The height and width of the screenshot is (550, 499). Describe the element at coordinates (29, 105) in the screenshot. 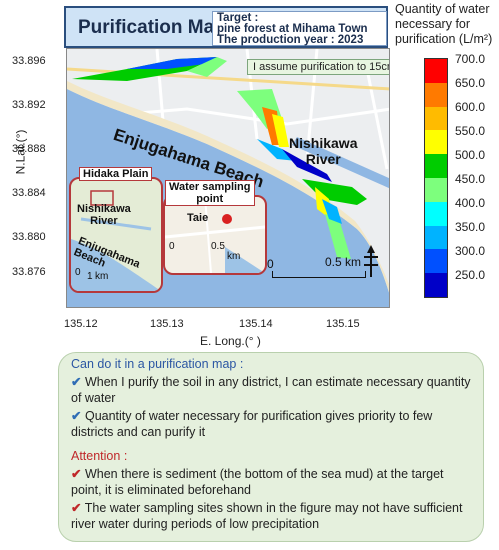

I see `y-tick: 33.892` at that location.